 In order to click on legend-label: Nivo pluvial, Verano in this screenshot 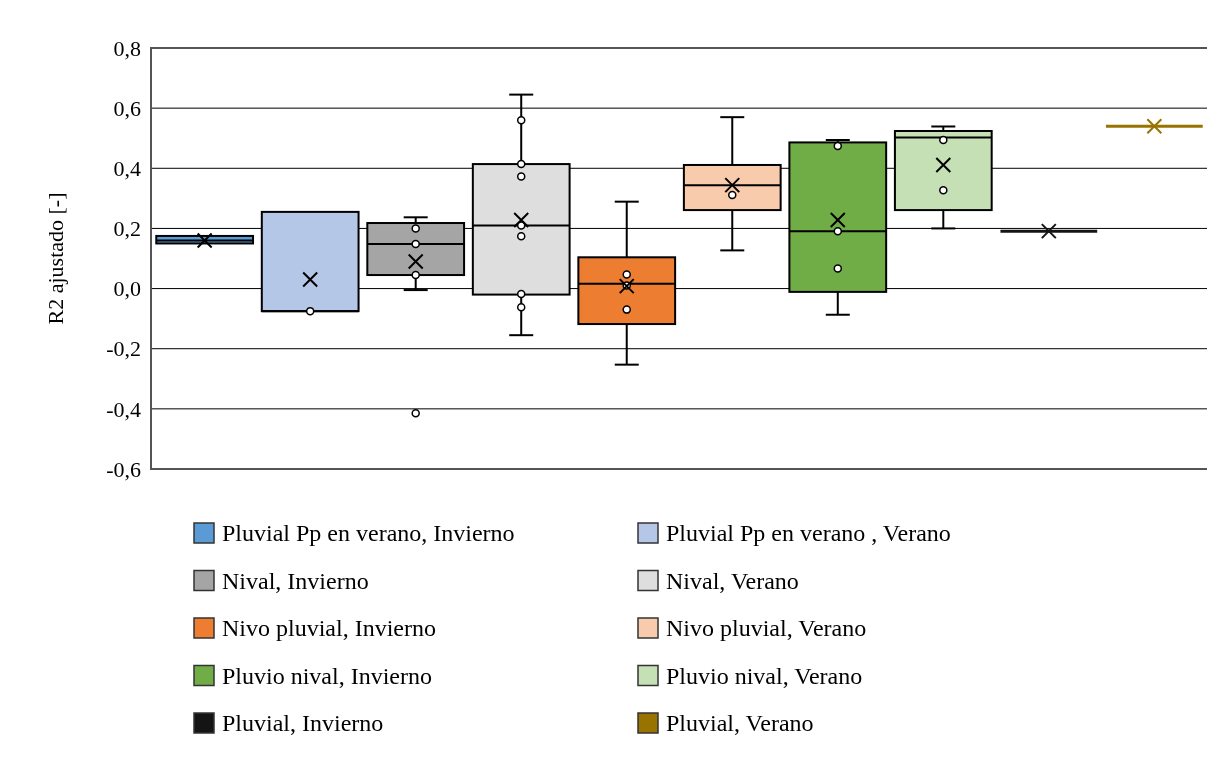, I will do `click(766, 628)`.